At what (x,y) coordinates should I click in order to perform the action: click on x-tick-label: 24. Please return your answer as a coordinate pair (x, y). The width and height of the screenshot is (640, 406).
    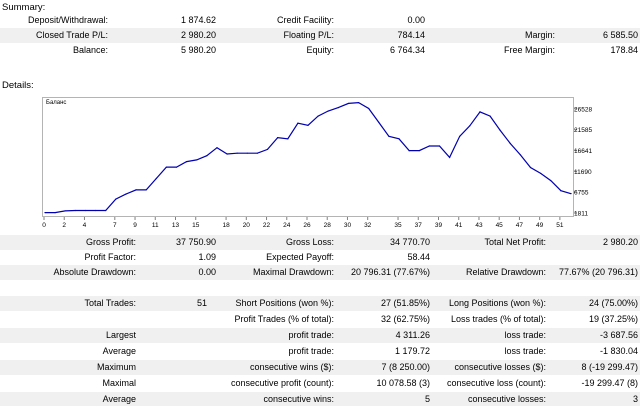
    Looking at the image, I should click on (287, 225).